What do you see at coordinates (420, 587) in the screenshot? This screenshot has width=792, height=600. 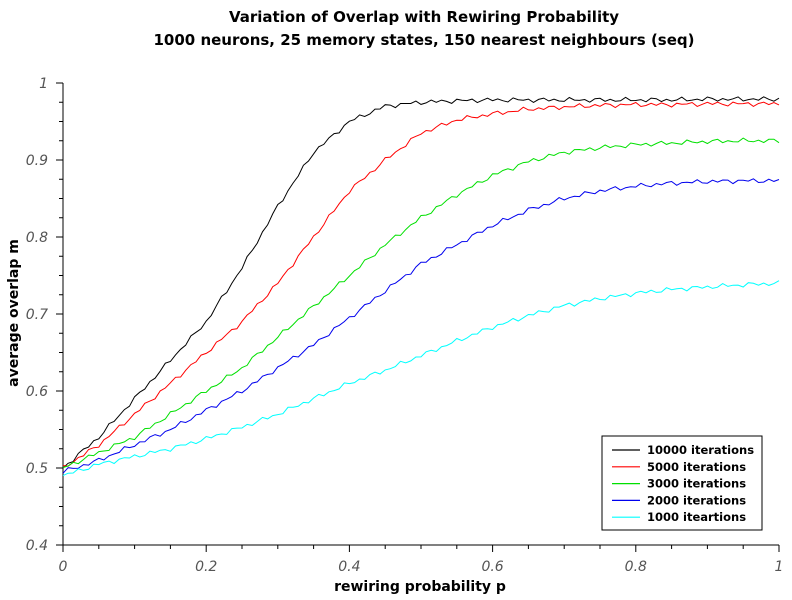 I see `x-axis-label: rewiring probability p` at bounding box center [420, 587].